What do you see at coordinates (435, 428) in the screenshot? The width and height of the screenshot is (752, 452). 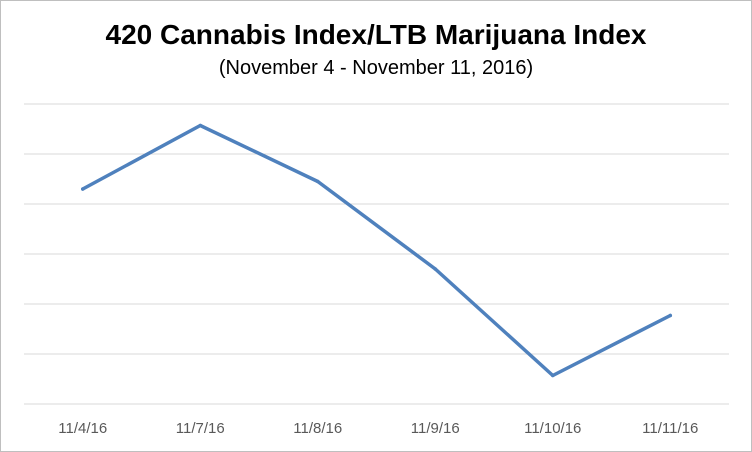 I see `x-tick-label: 11/9/16` at bounding box center [435, 428].